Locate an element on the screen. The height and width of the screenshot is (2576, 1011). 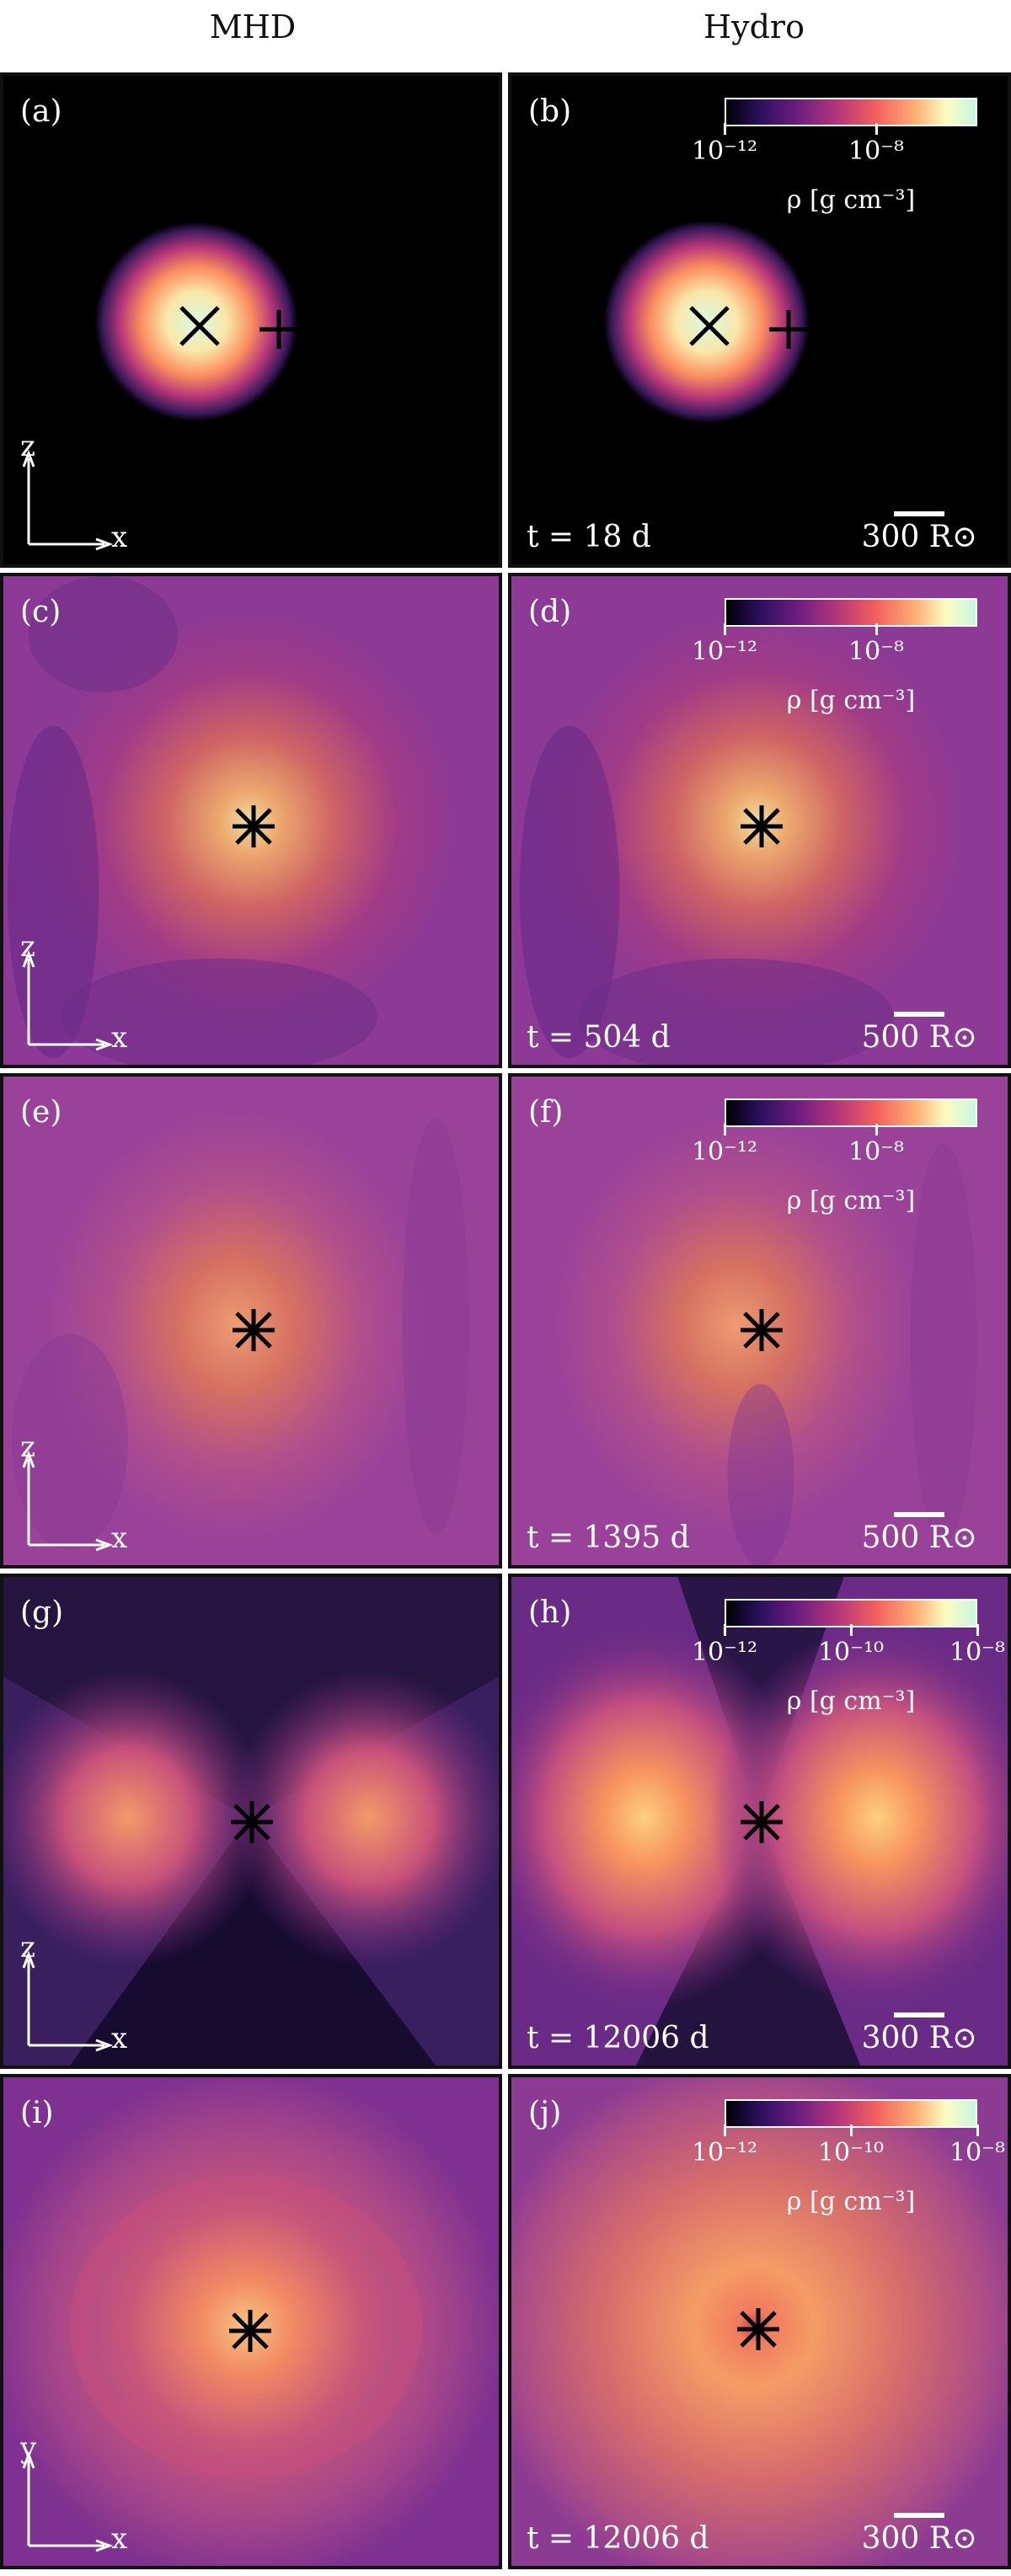
panel-c: (c) z x is located at coordinates (251, 820).